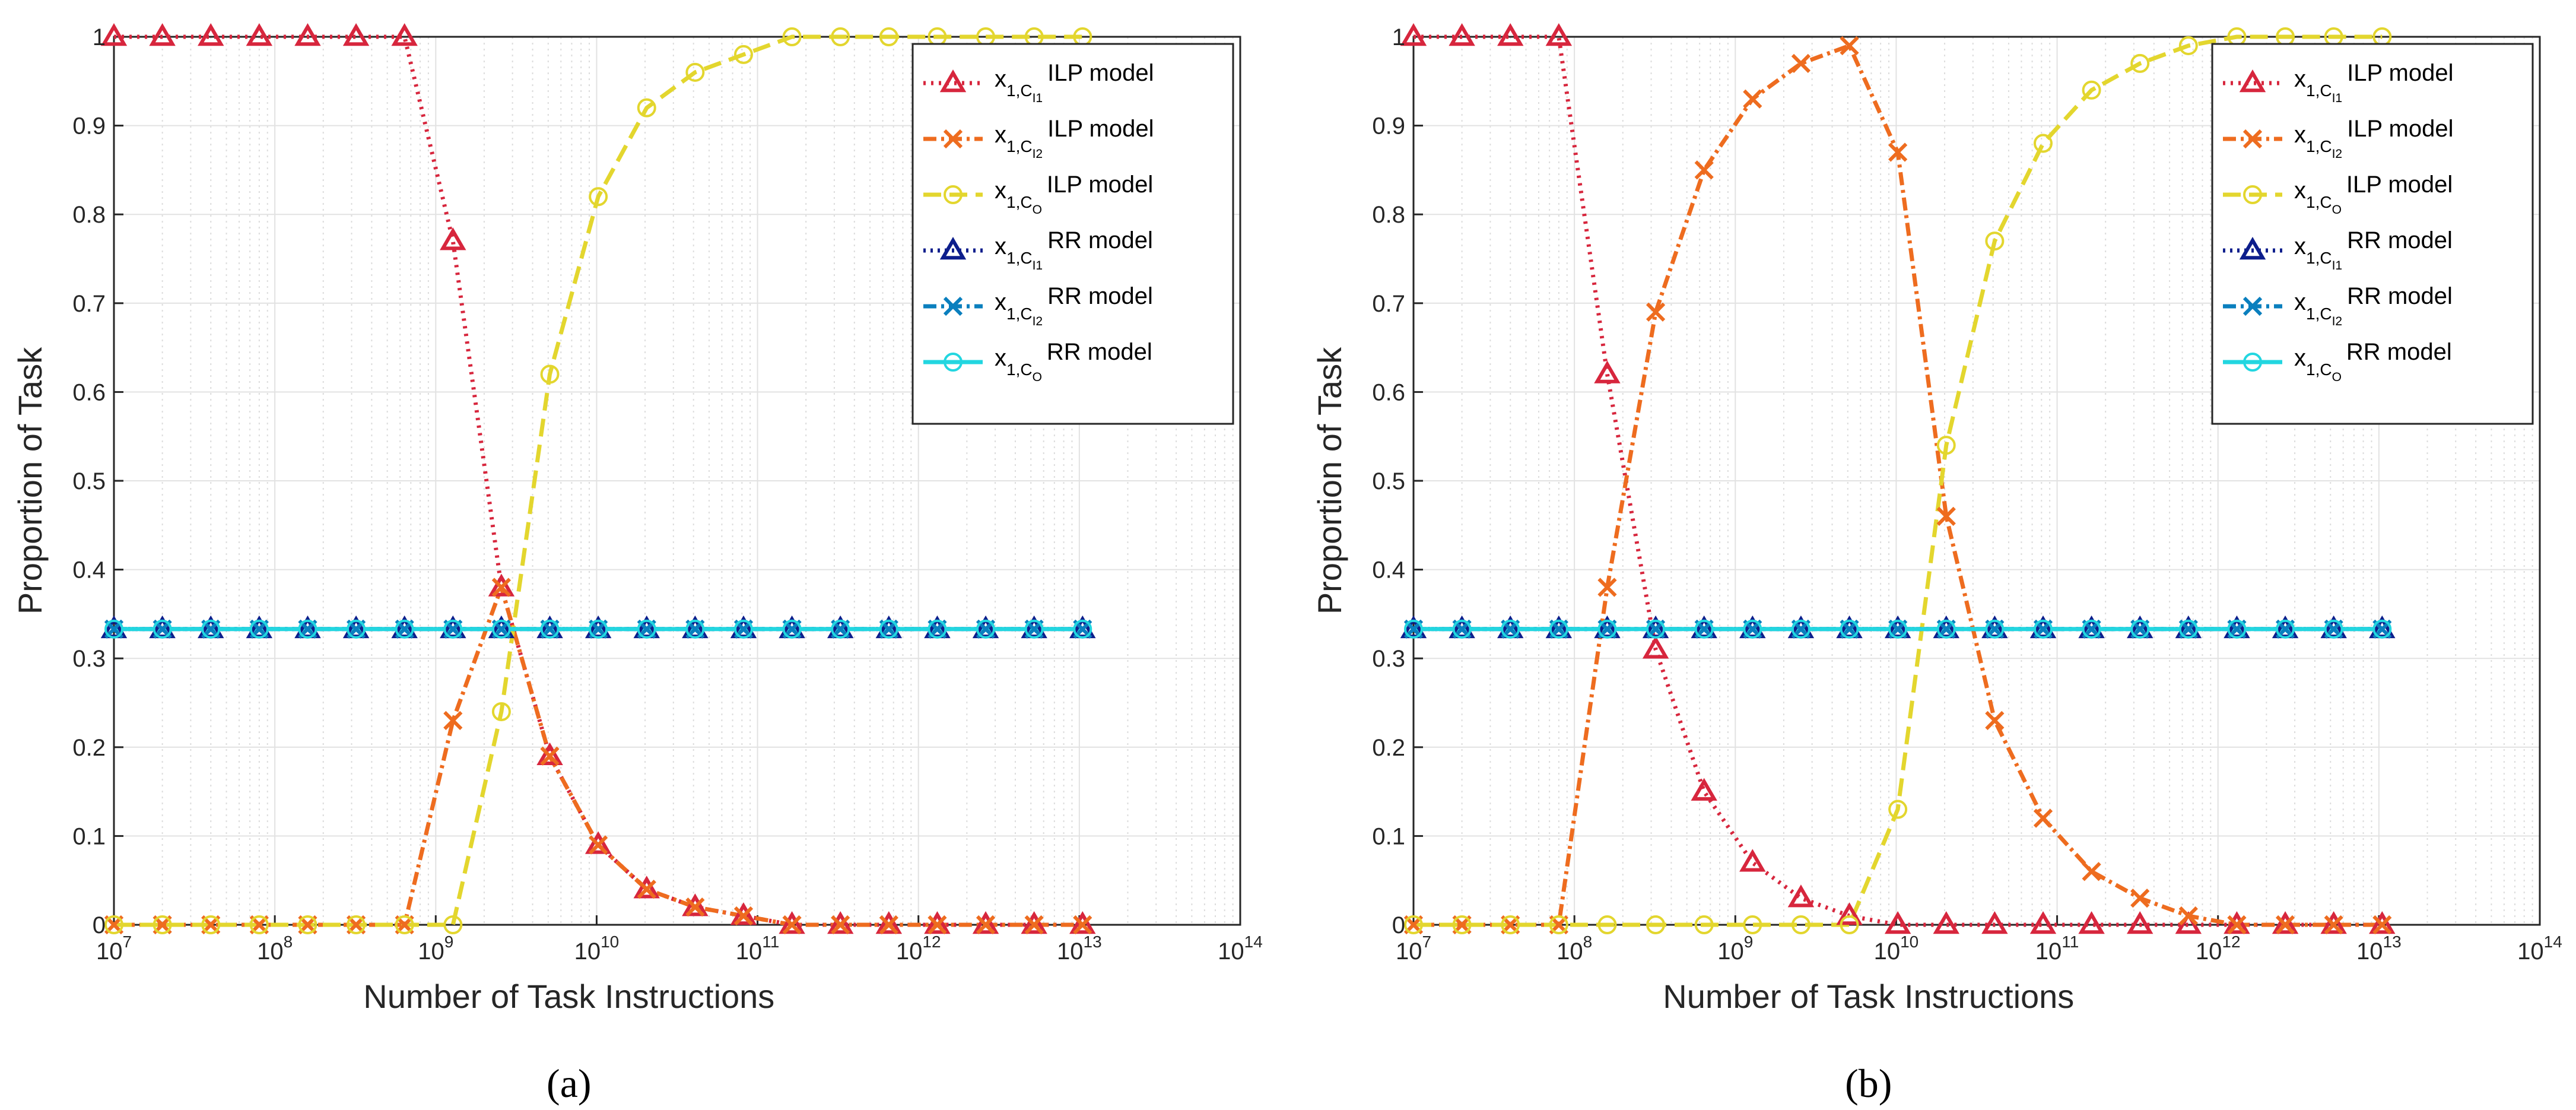  Describe the element at coordinates (758, 949) in the screenshot. I see `x-tick-label: 10¹¹` at that location.